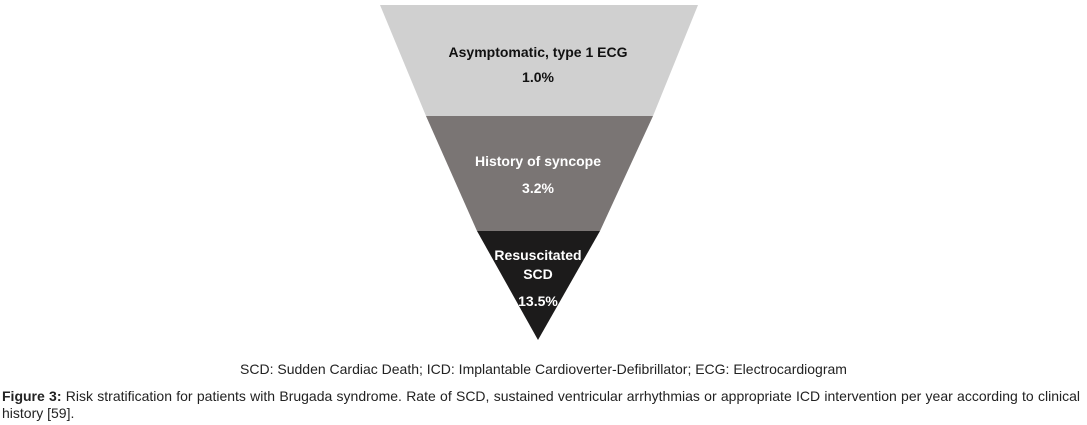 The height and width of the screenshot is (425, 1087). I want to click on segment-1-label: History of syncope, so click(538, 161).